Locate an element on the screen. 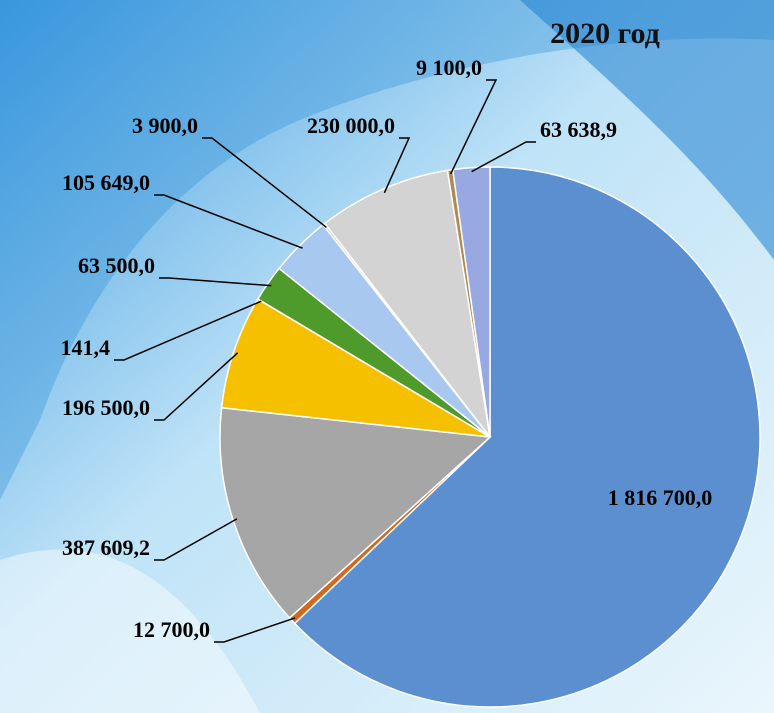 This screenshot has height=713, width=774. data-label: 9 100,0 is located at coordinates (449, 67).